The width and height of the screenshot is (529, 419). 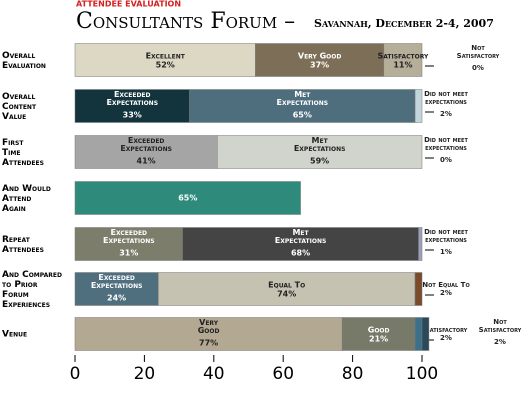 I want to click on outside-value: 1%, so click(x=446, y=252).